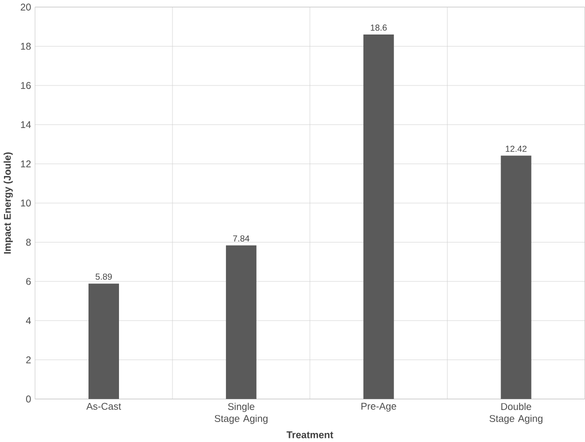 The image size is (585, 442). Describe the element at coordinates (26, 124) in the screenshot. I see `y-tick-label: 14` at that location.